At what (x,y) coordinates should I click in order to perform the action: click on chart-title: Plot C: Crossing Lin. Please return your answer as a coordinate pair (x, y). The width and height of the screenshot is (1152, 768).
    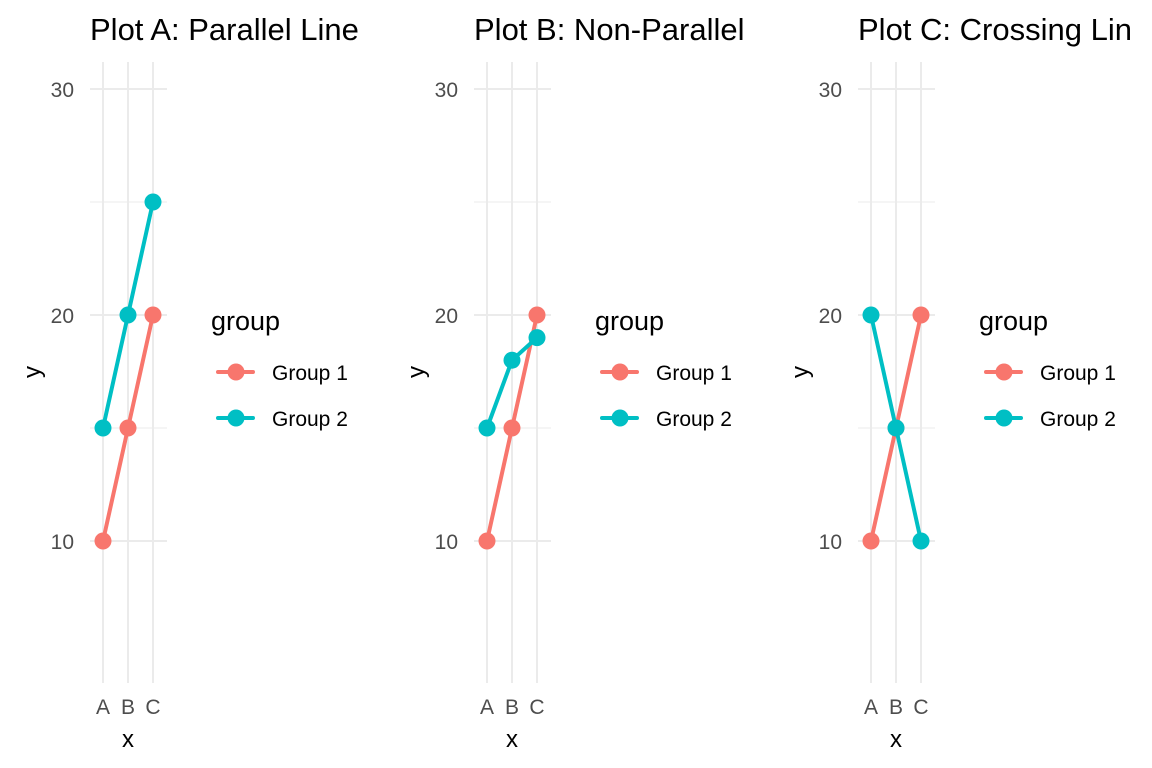
    Looking at the image, I should click on (995, 29).